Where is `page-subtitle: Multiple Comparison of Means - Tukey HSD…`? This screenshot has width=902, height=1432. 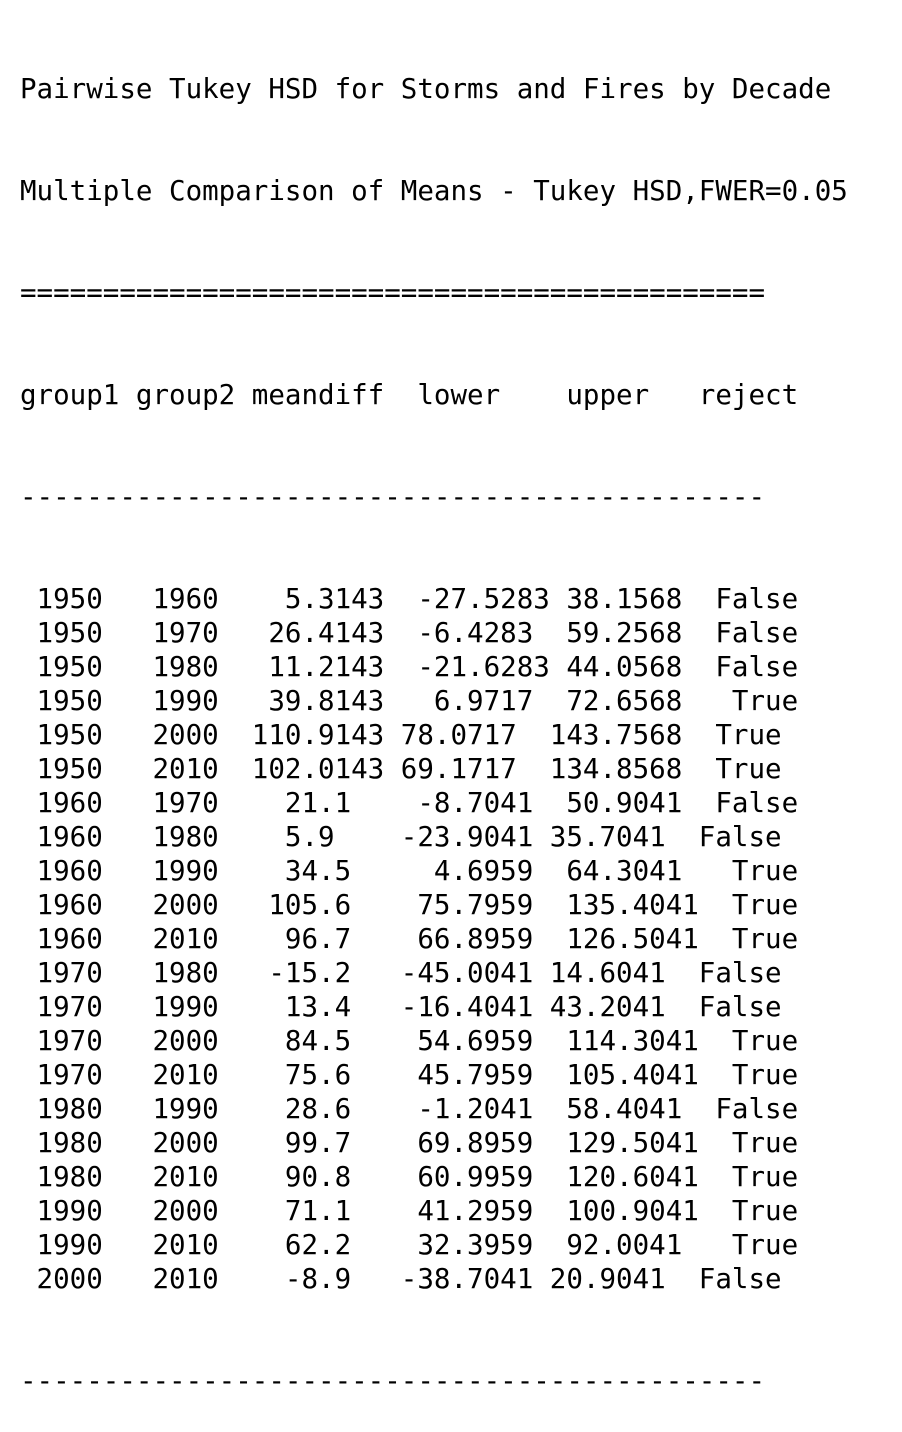 page-subtitle: Multiple Comparison of Means - Tukey HSD… is located at coordinates (434, 191).